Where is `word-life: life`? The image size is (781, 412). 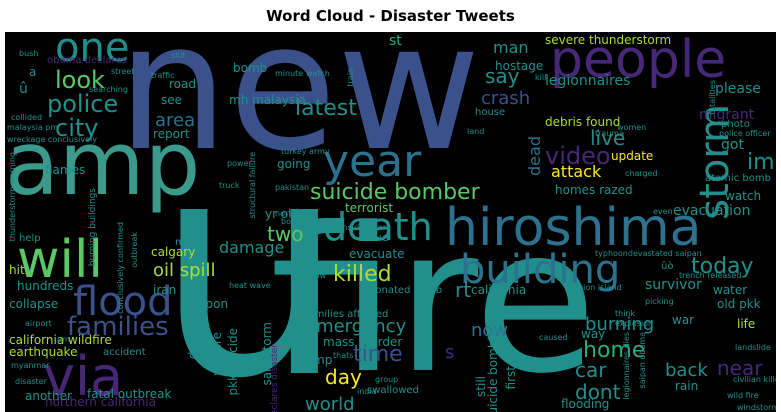
word-life: life is located at coordinates (746, 324).